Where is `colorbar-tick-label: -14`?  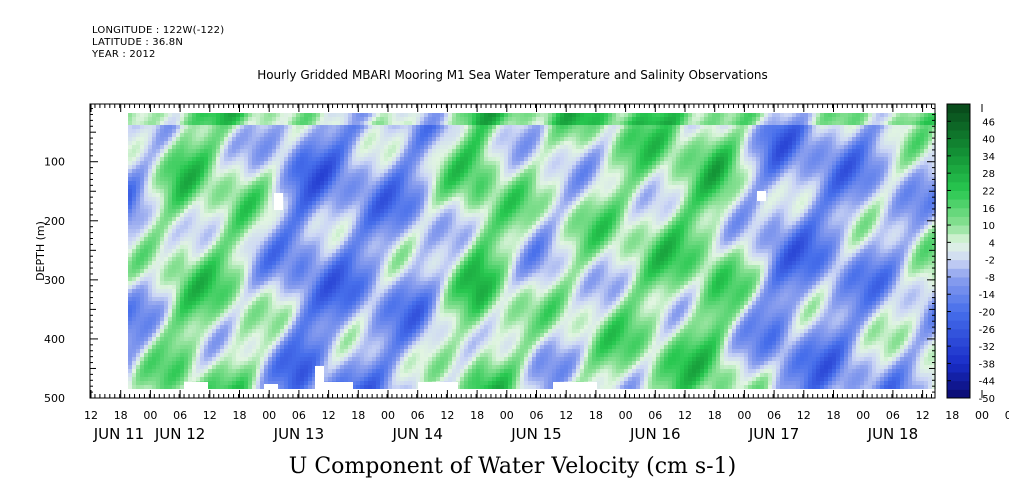
colorbar-tick-label: -14 is located at coordinates (987, 295).